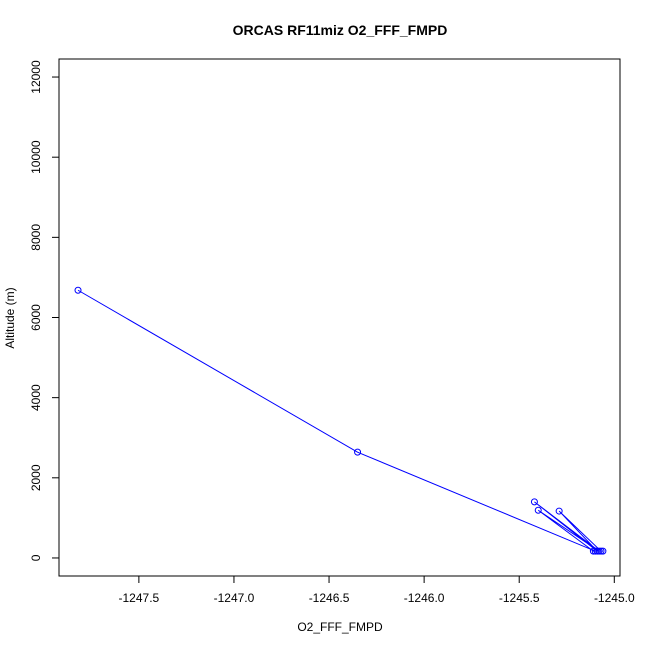  I want to click on y-tick-label: 4000, so click(36, 397).